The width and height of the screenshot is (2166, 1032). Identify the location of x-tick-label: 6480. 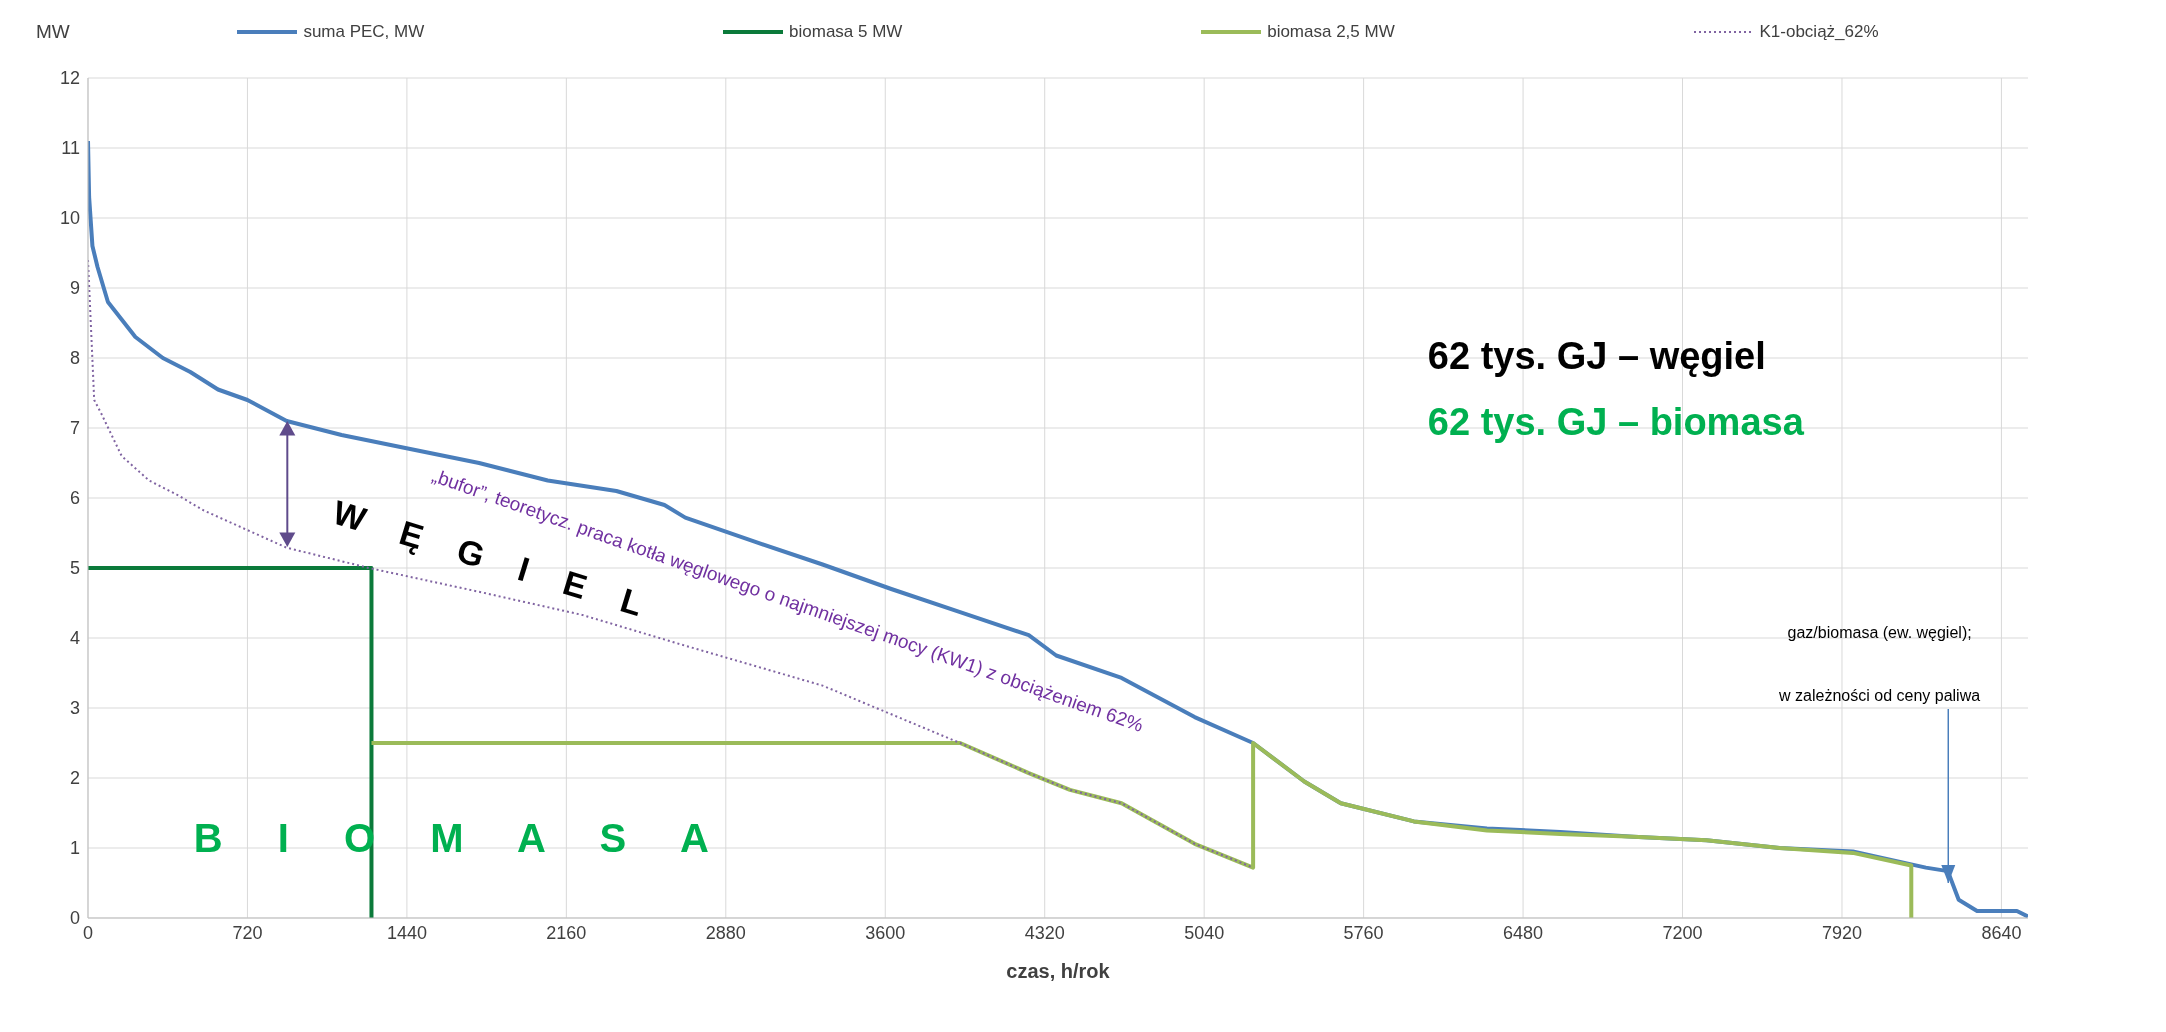
(1523, 932).